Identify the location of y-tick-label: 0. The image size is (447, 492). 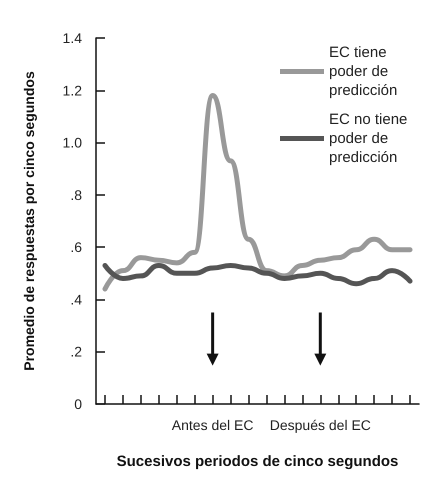
(78, 404).